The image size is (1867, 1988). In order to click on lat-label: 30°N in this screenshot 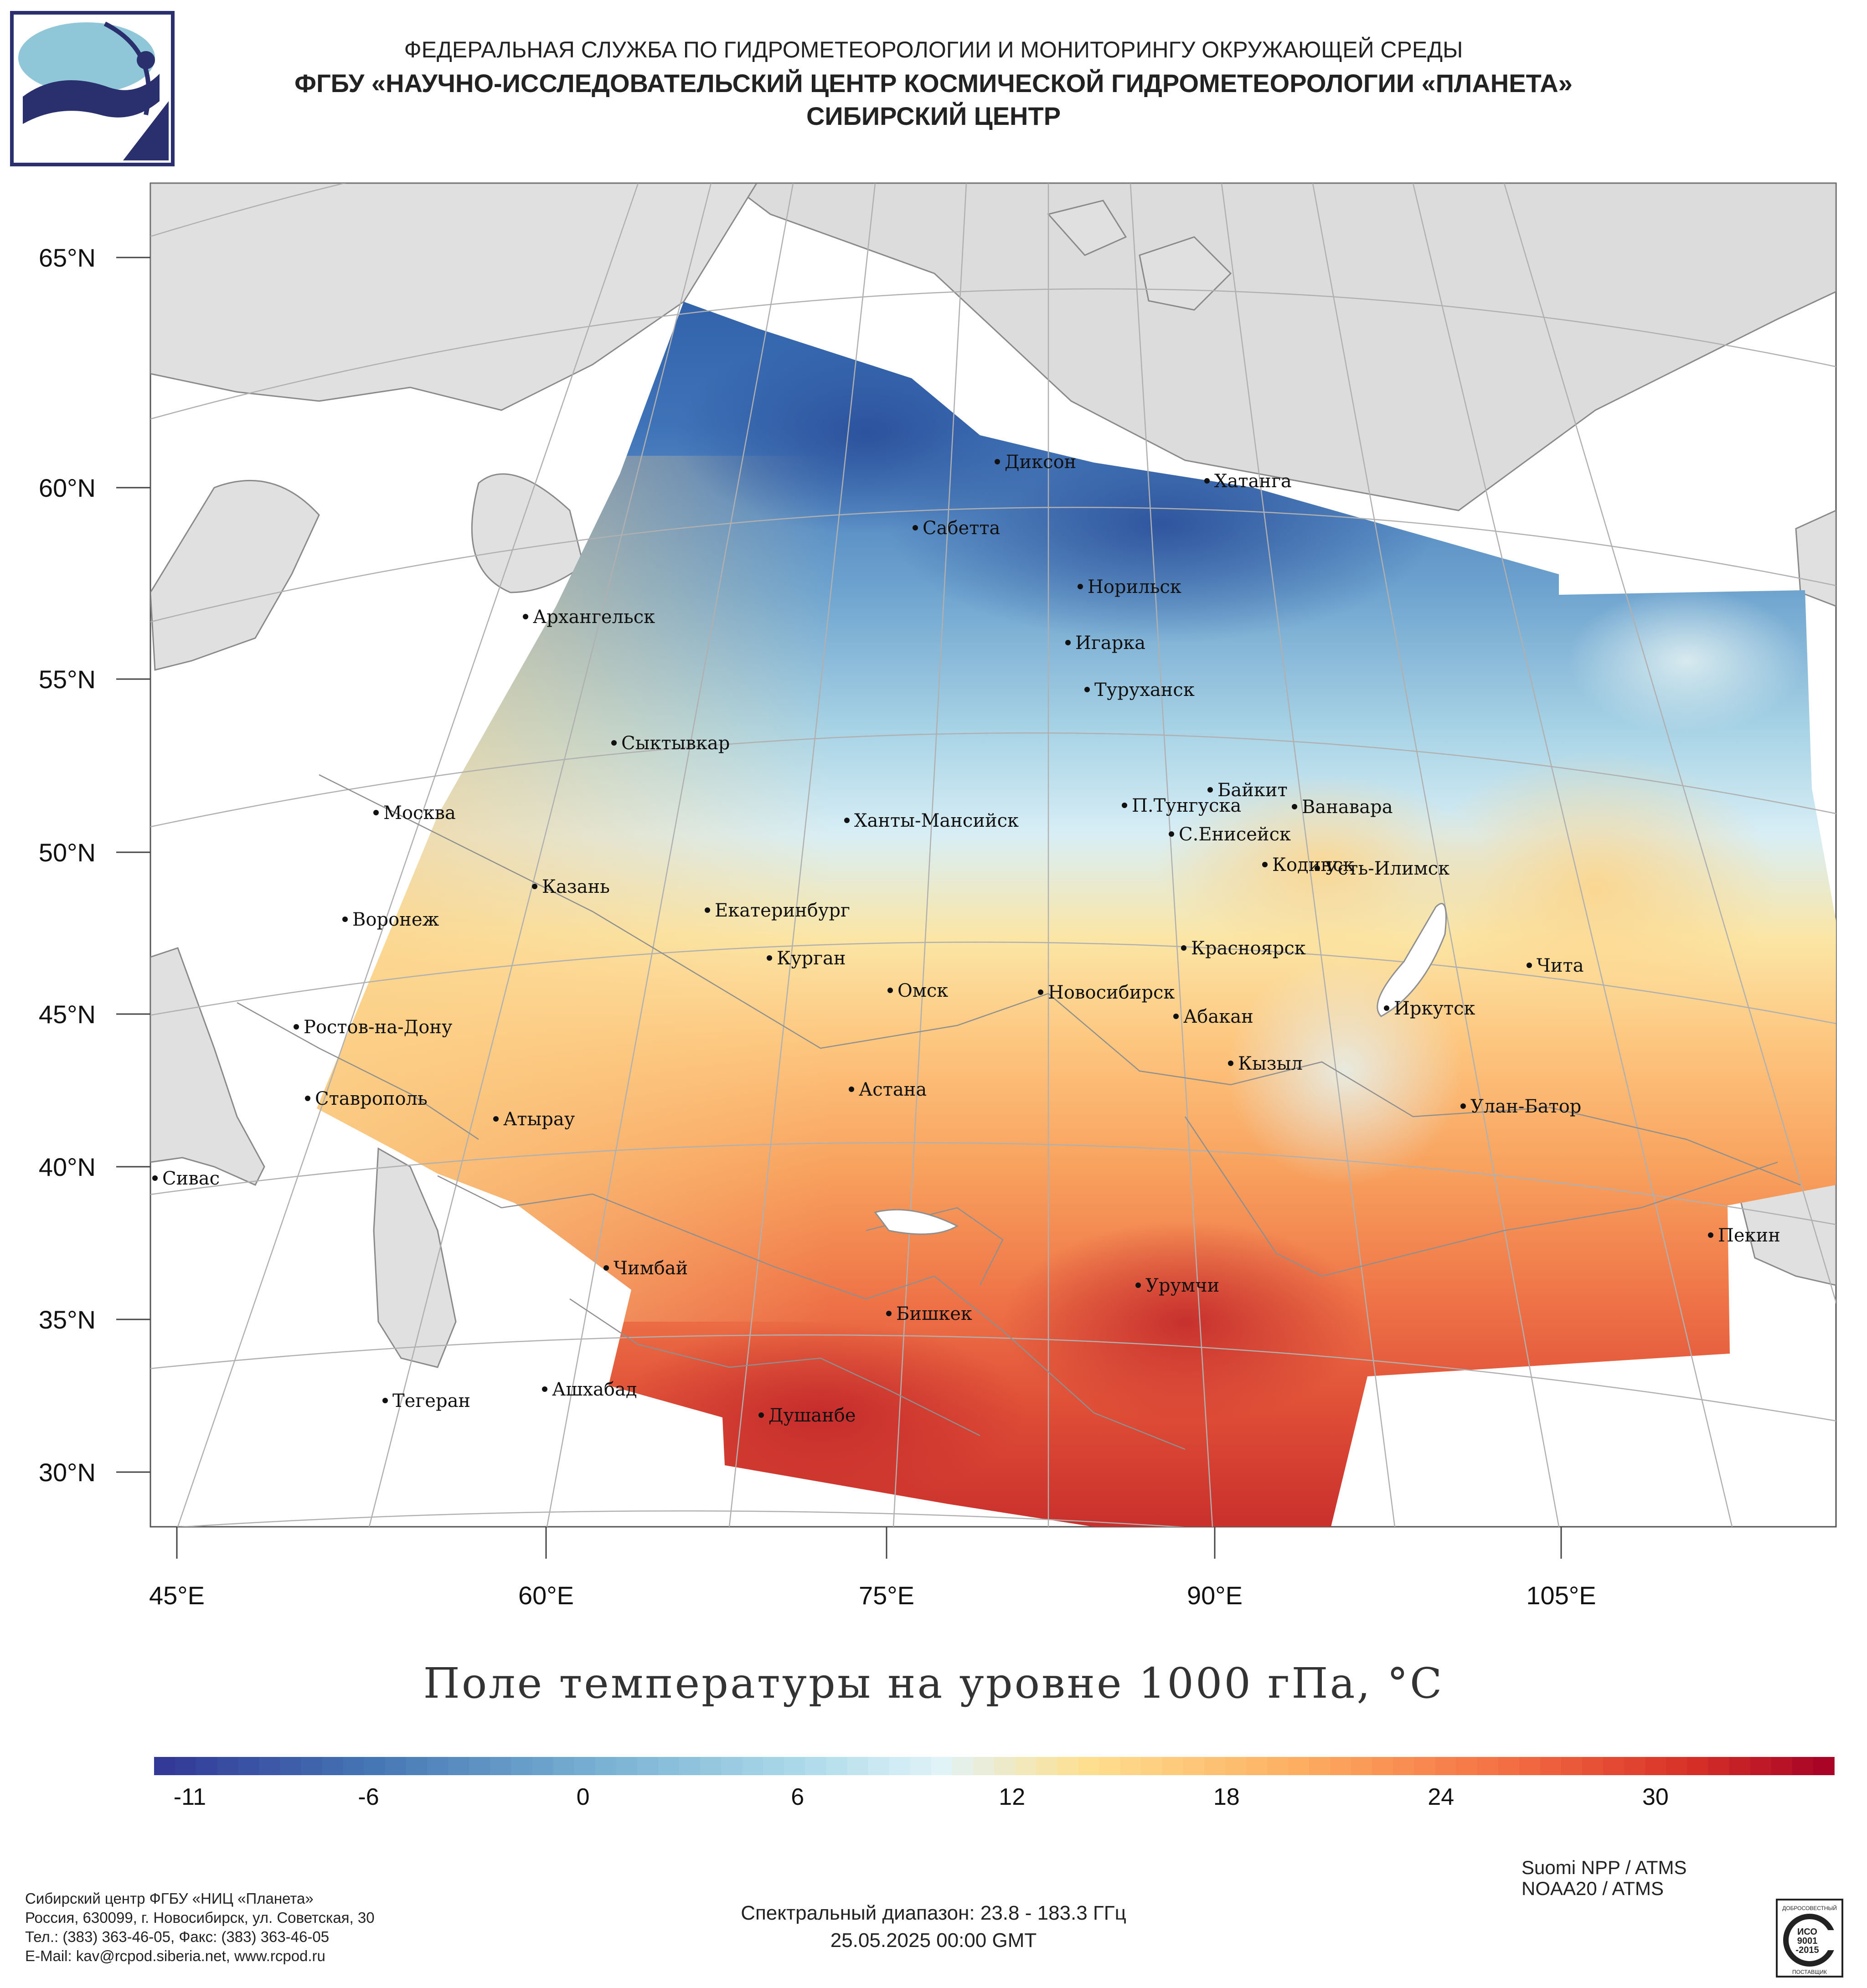, I will do `click(67, 1473)`.